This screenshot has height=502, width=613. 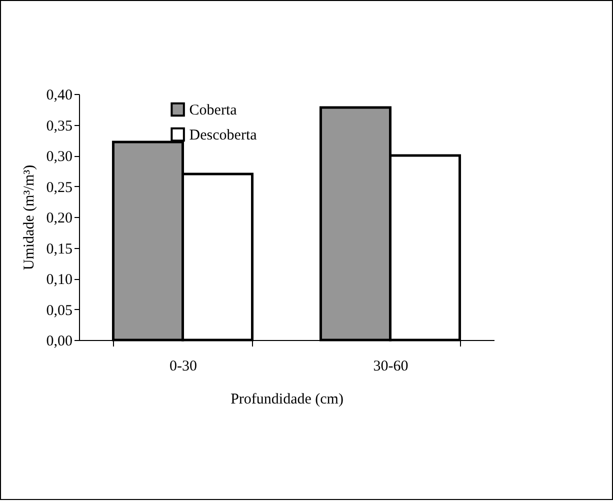 I want to click on y-tick-label: 0,10, so click(x=59, y=280).